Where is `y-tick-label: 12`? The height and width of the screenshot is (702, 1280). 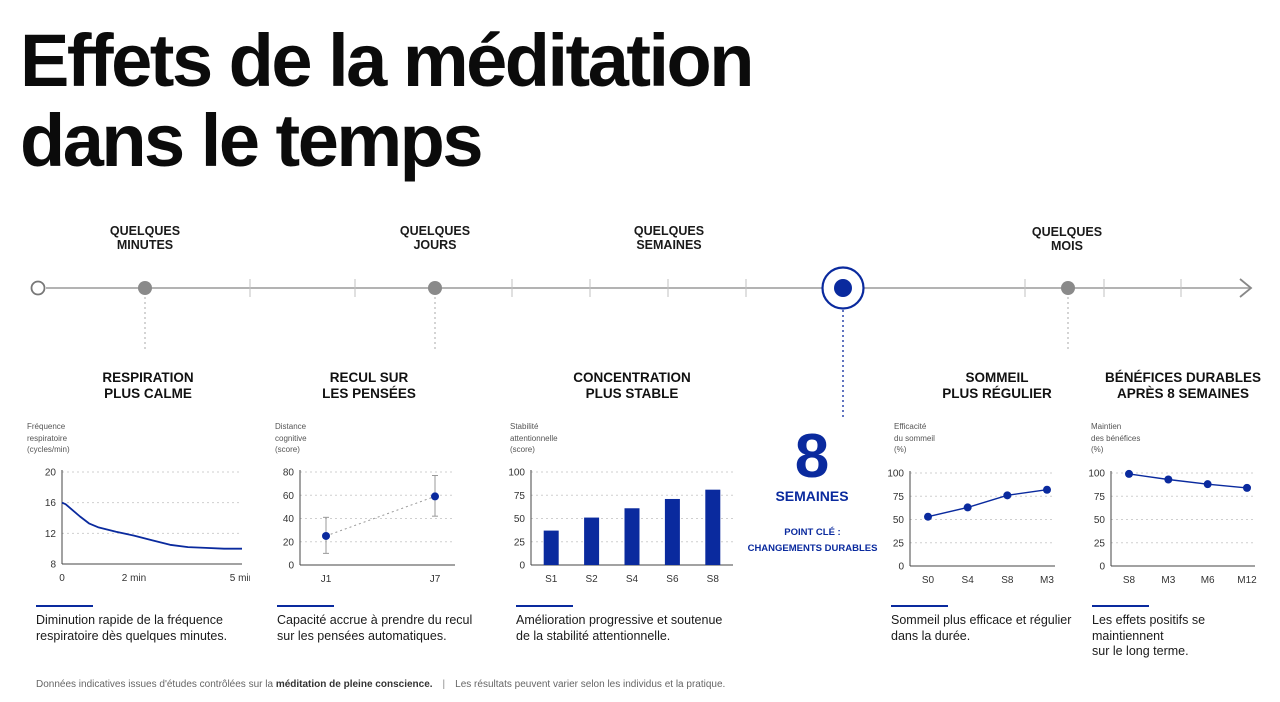 y-tick-label: 12 is located at coordinates (51, 534).